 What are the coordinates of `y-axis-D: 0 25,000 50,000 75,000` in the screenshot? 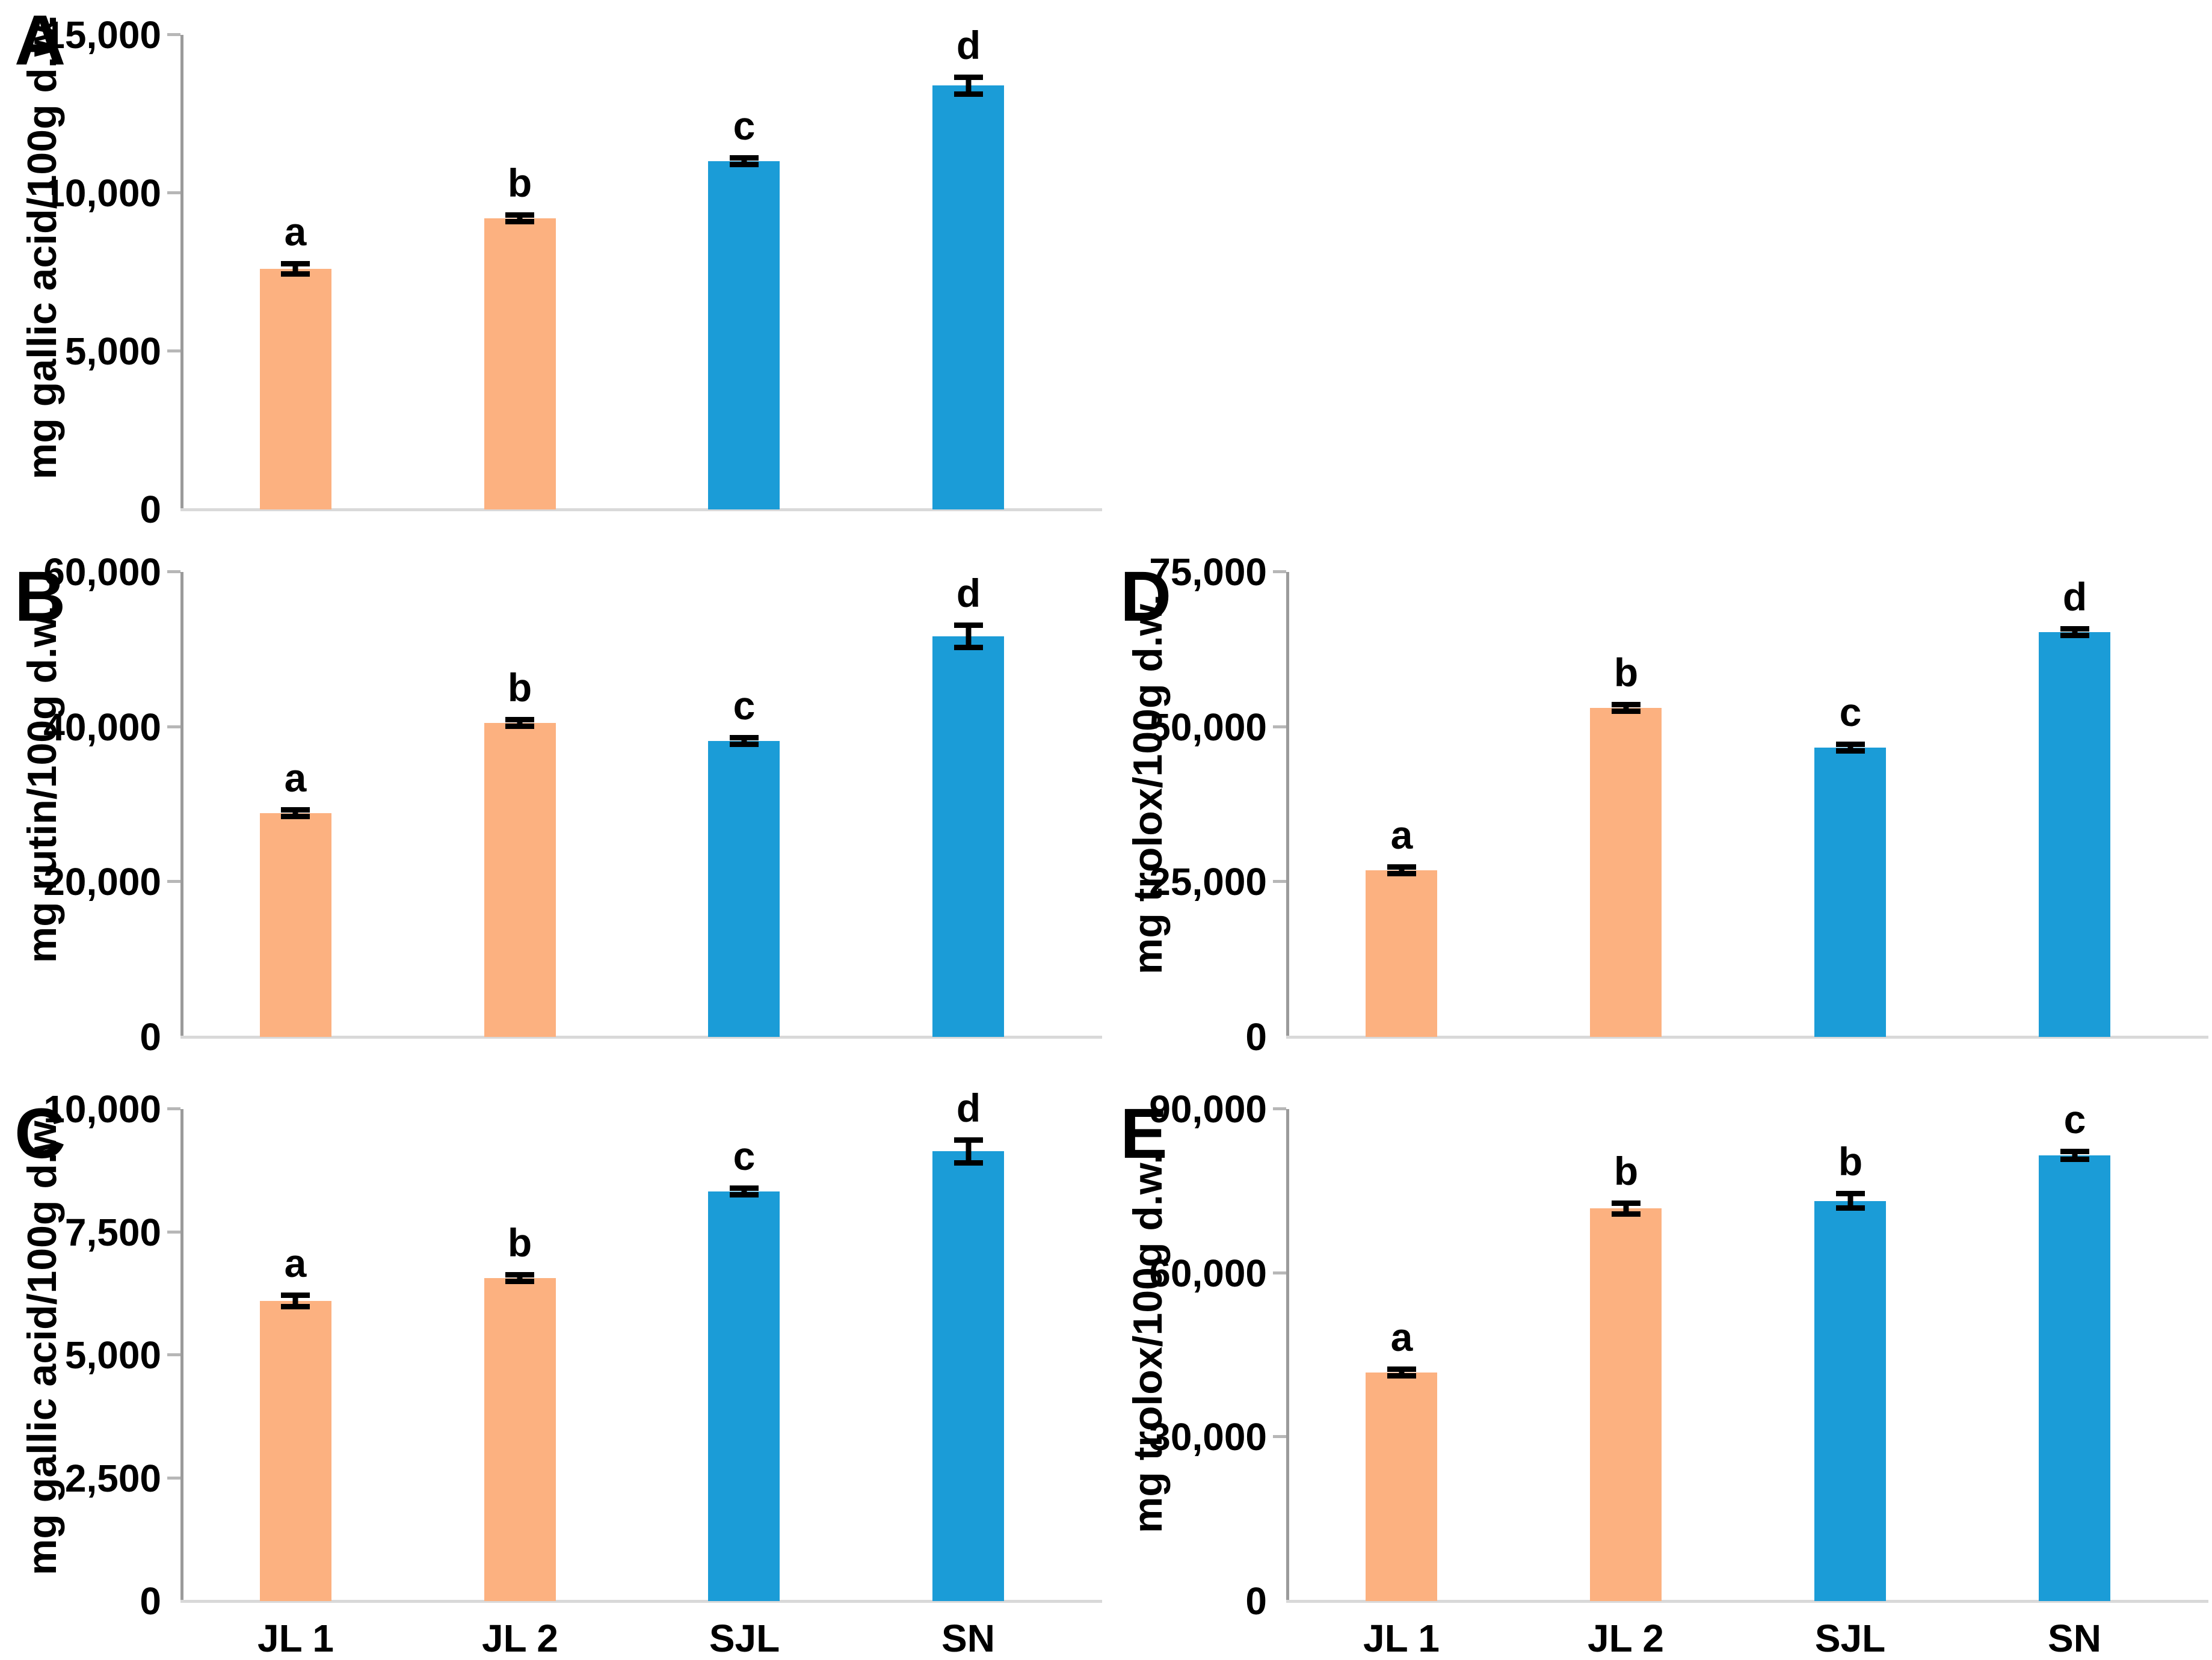 It's located at (1196, 804).